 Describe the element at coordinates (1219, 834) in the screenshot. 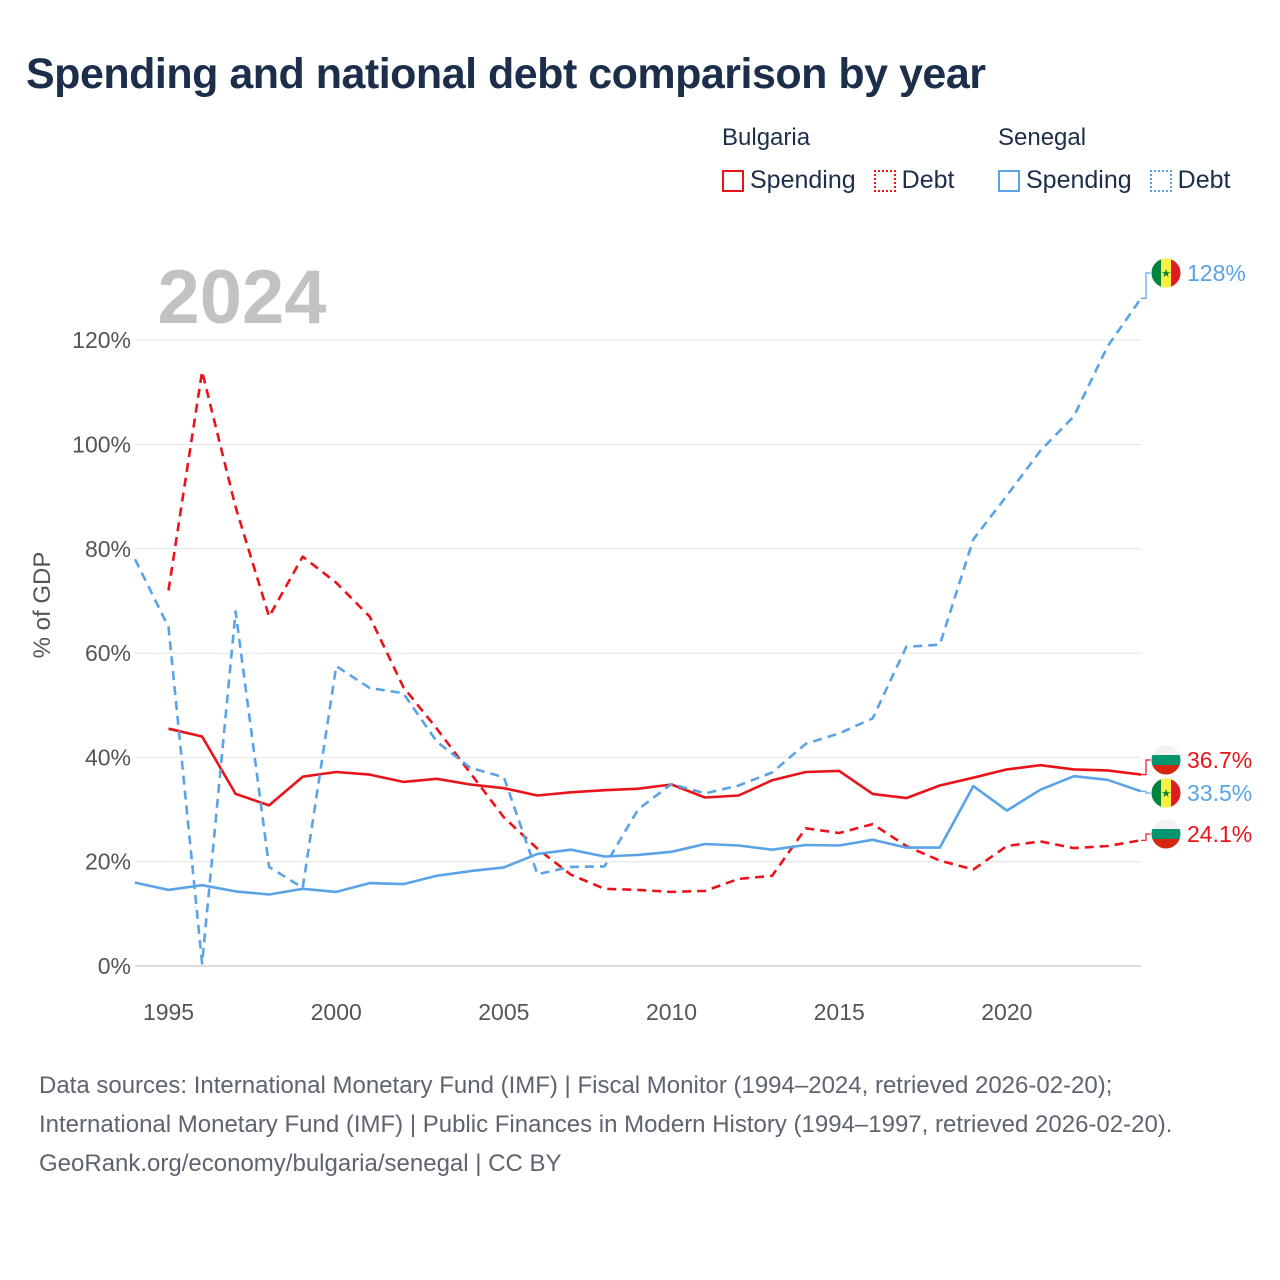

I see `end-value-label: 24.1%` at that location.